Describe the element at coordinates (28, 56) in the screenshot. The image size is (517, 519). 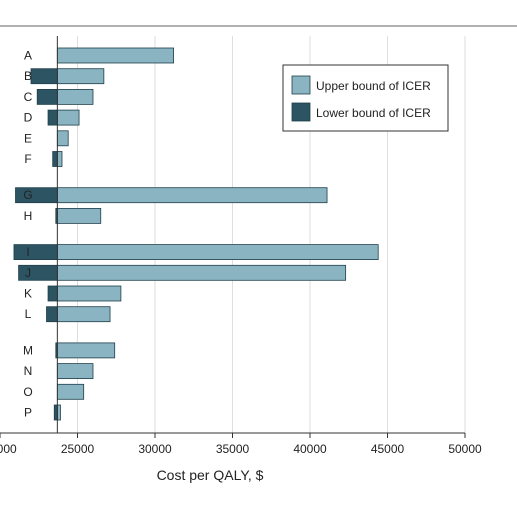
I see `category-label-a: A` at that location.